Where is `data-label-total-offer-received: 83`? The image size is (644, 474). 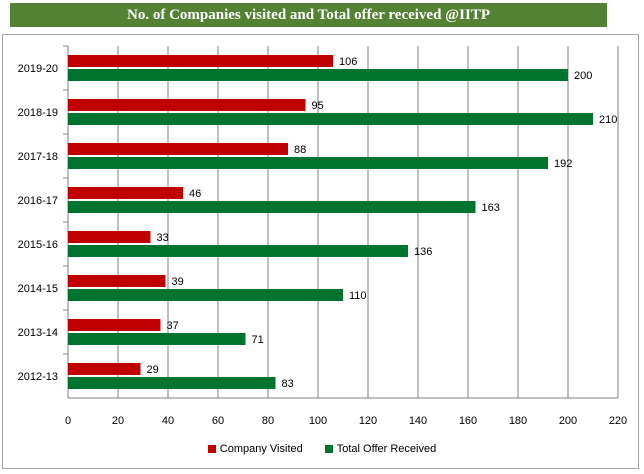 data-label-total-offer-received: 83 is located at coordinates (288, 384).